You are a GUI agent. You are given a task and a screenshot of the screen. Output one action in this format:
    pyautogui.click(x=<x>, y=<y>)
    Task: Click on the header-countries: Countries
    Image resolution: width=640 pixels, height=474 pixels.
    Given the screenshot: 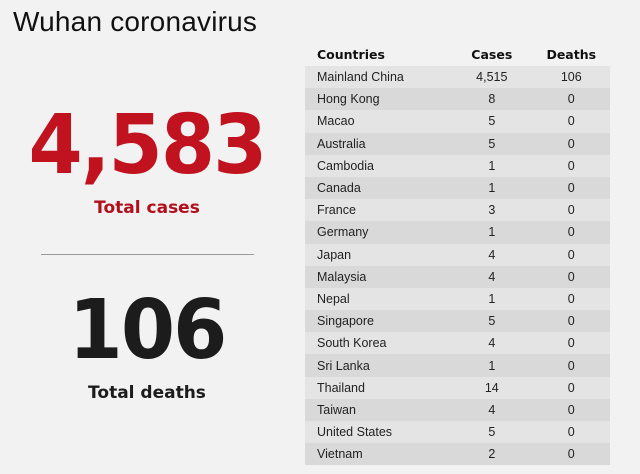 What is the action you would take?
    pyautogui.click(x=351, y=54)
    